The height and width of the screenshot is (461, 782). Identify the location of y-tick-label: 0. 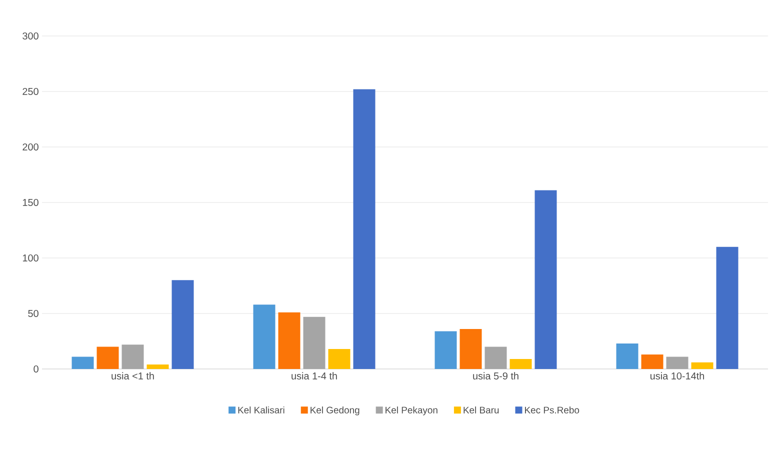
(36, 369).